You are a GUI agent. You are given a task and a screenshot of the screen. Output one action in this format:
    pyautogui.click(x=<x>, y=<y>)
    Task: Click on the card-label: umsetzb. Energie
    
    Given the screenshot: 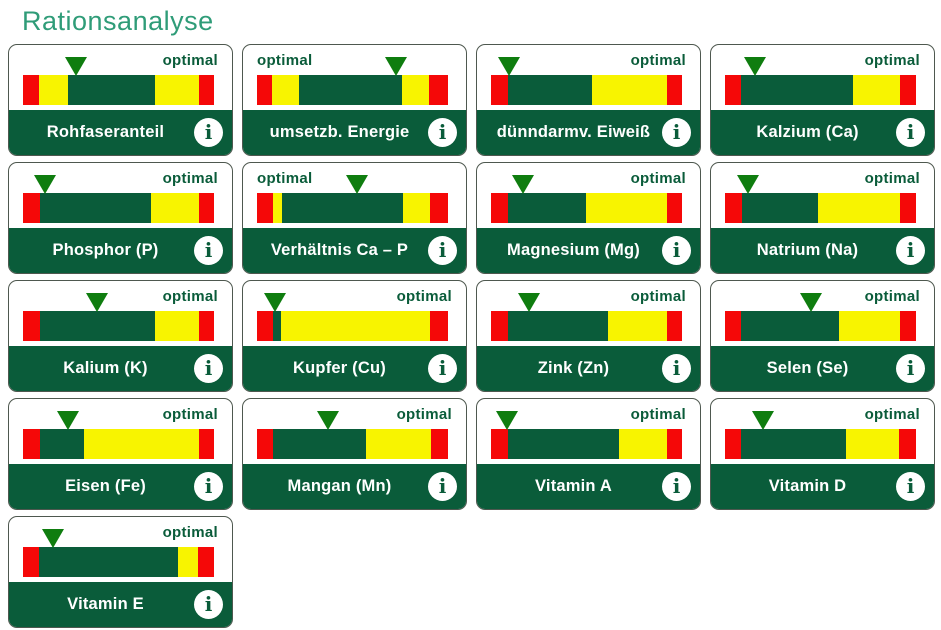 What is the action you would take?
    pyautogui.click(x=339, y=132)
    